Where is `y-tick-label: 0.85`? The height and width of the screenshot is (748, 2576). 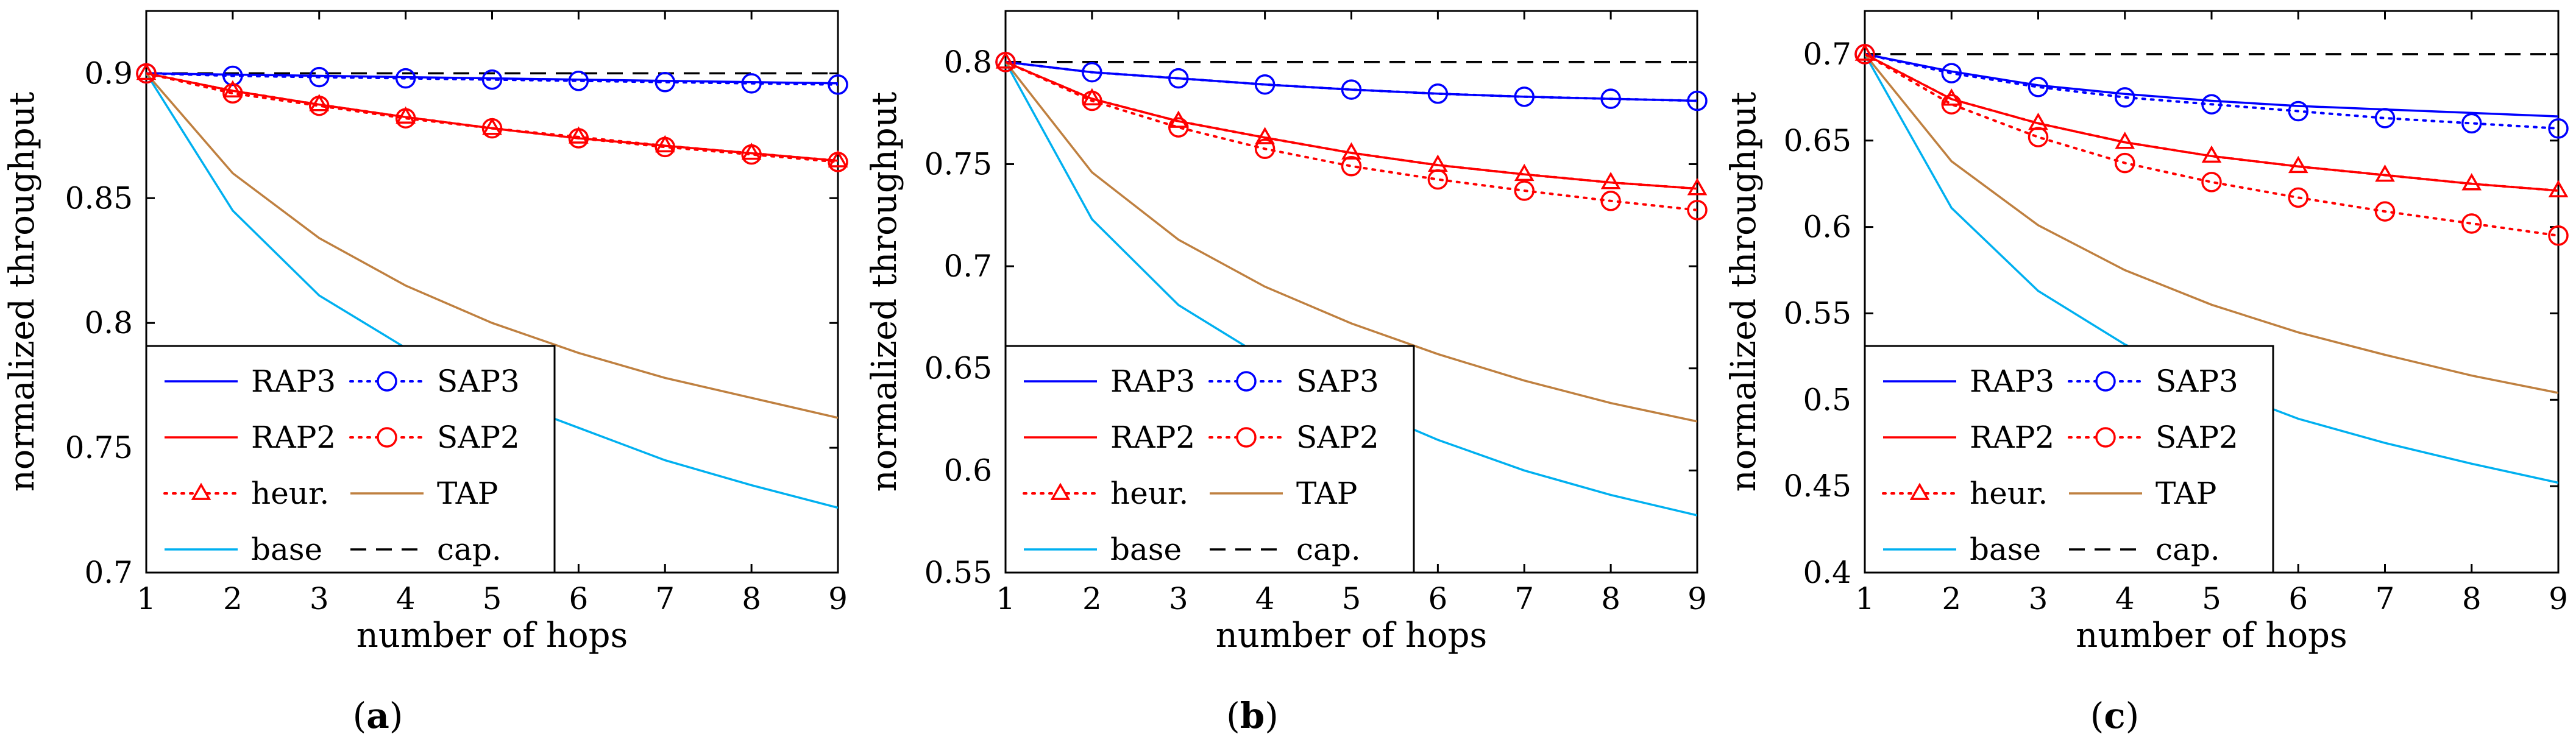 y-tick-label: 0.85 is located at coordinates (99, 198).